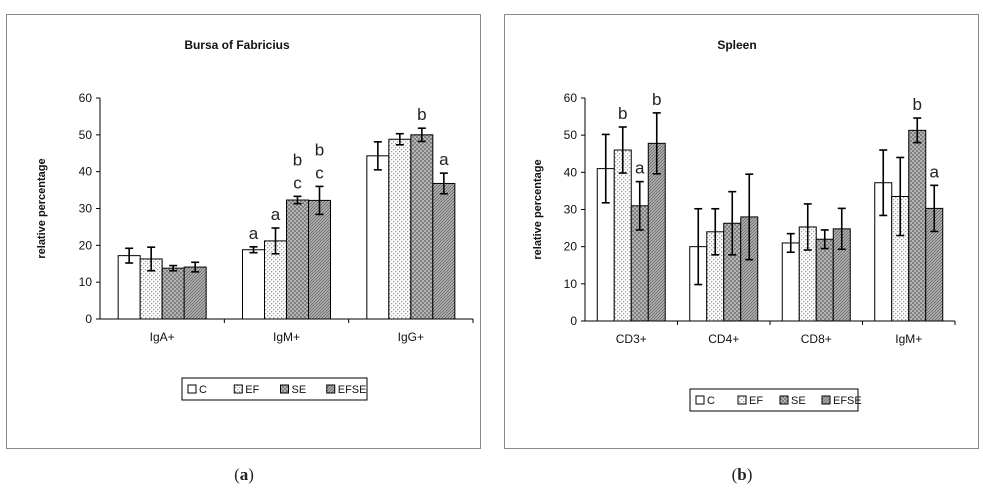 The height and width of the screenshot is (498, 983). Describe the element at coordinates (377, 156) in the screenshot. I see `error-bar-igg-c` at that location.